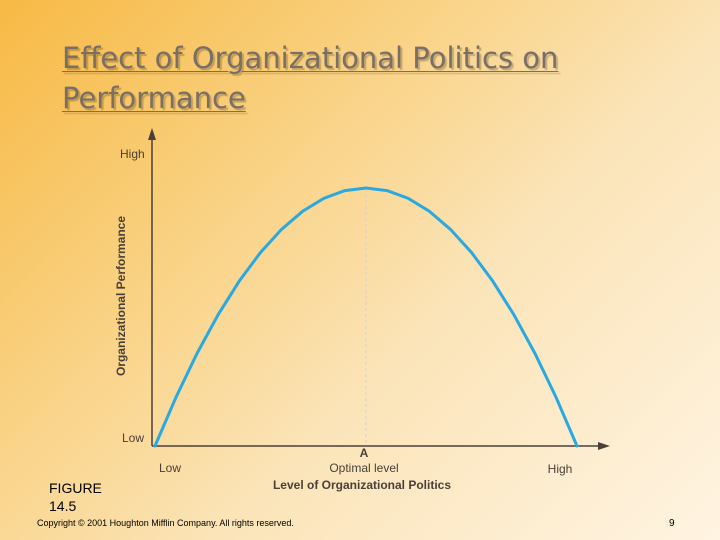  What do you see at coordinates (363, 468) in the screenshot?
I see `x-tick-optimal-level: Optimal level` at bounding box center [363, 468].